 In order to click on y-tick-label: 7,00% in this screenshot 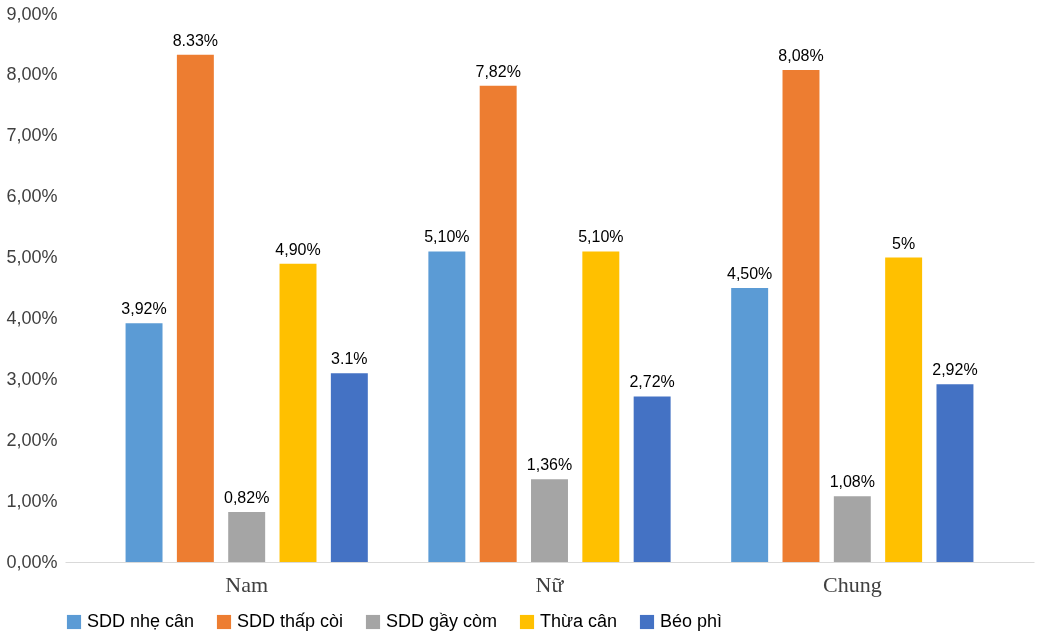, I will do `click(32, 135)`.